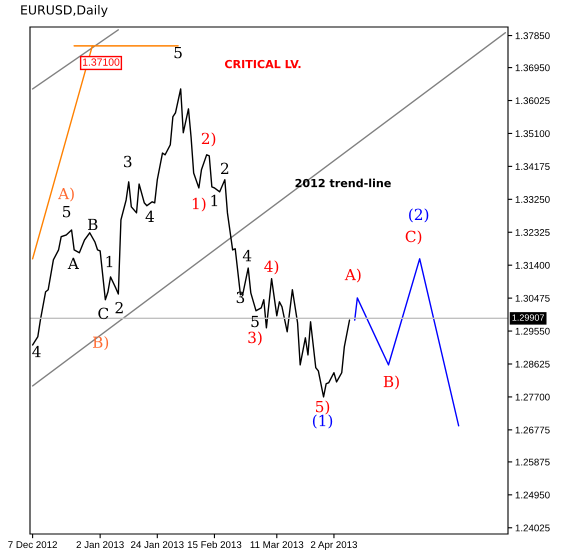 Image resolution: width=564 pixels, height=560 pixels. I want to click on y-tick-label: 1.34175, so click(533, 166).